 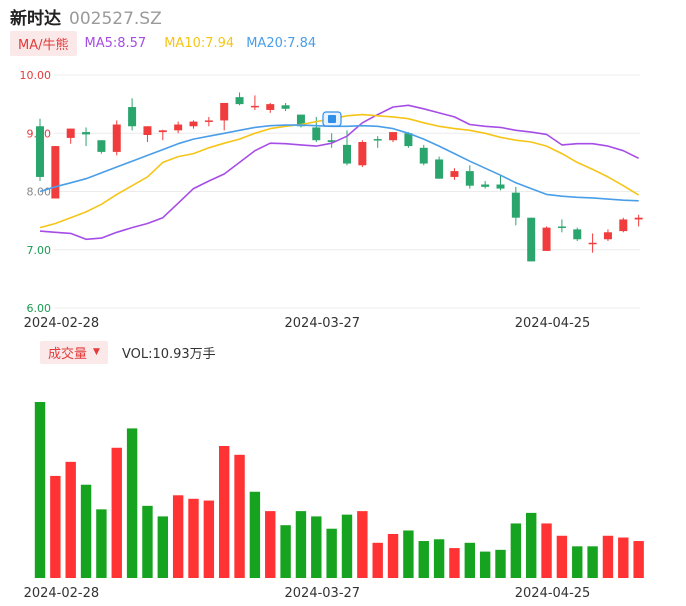 What do you see at coordinates (323, 593) in the screenshot?
I see `volume-x-tick-label: 2024-03-27` at bounding box center [323, 593].